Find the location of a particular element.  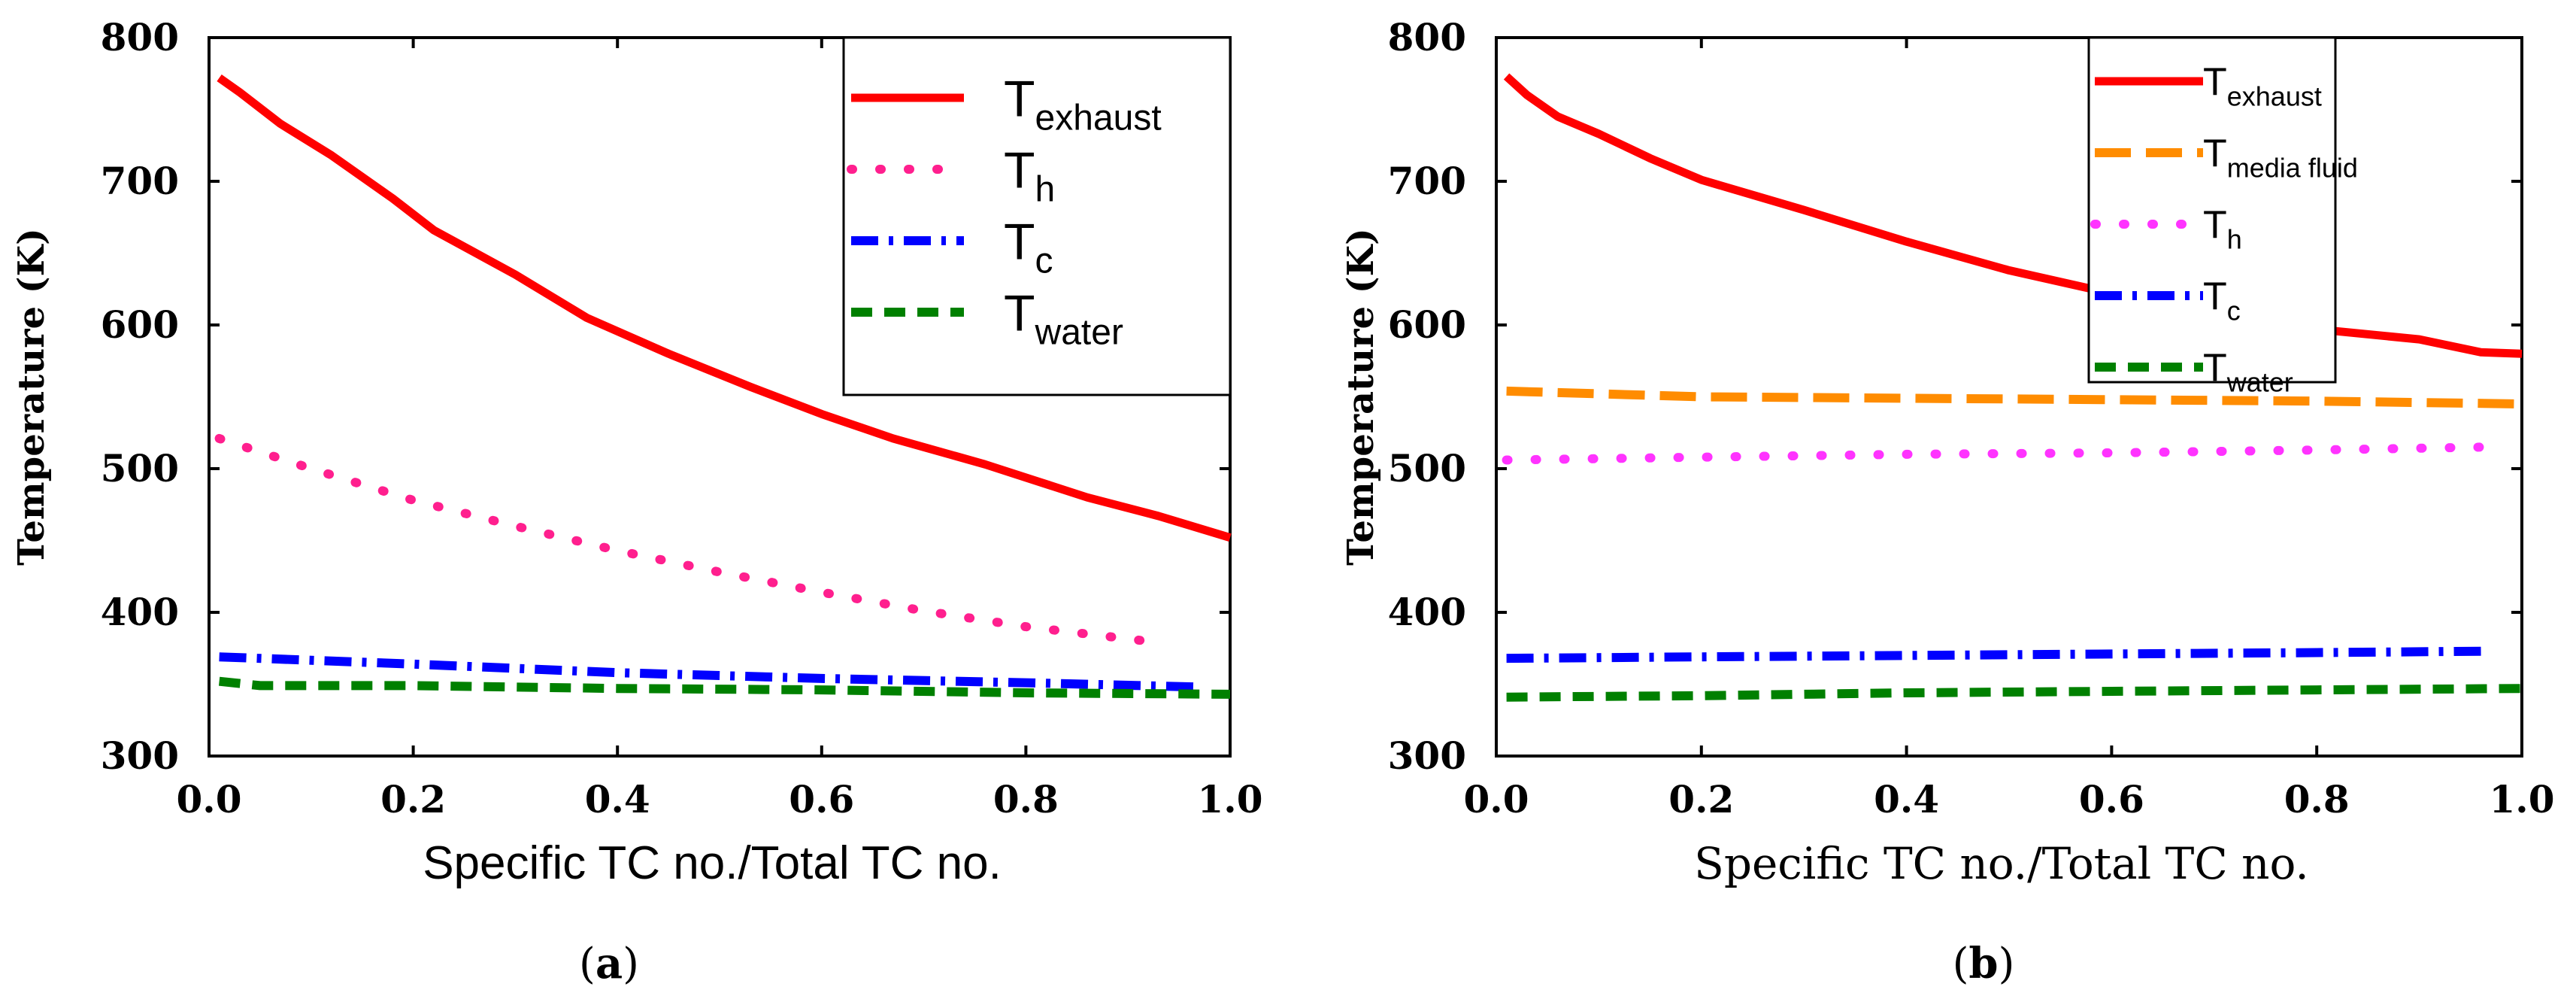

series-line-media-fluid is located at coordinates (2014, 397).